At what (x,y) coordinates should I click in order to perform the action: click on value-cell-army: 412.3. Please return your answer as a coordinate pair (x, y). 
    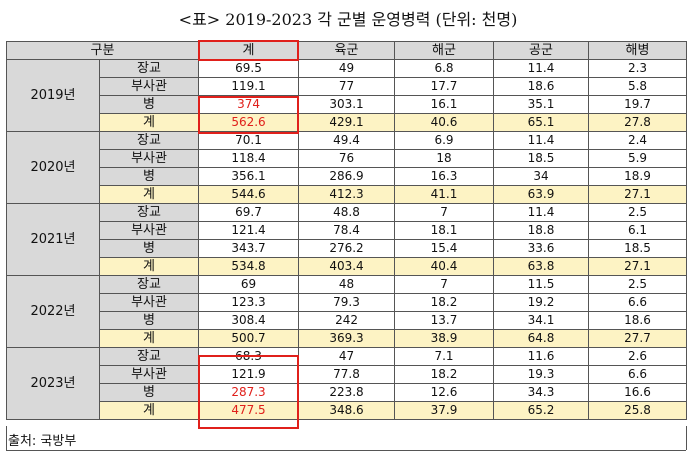
    Looking at the image, I should click on (347, 194).